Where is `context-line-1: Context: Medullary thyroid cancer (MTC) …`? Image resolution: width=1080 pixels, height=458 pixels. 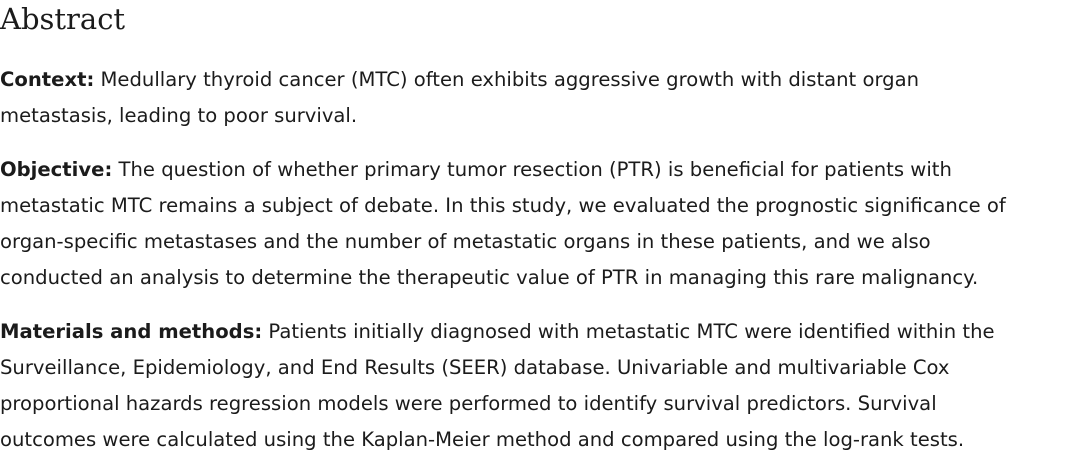 context-line-1: Context: Medullary thyroid cancer (MTC) … is located at coordinates (539, 80).